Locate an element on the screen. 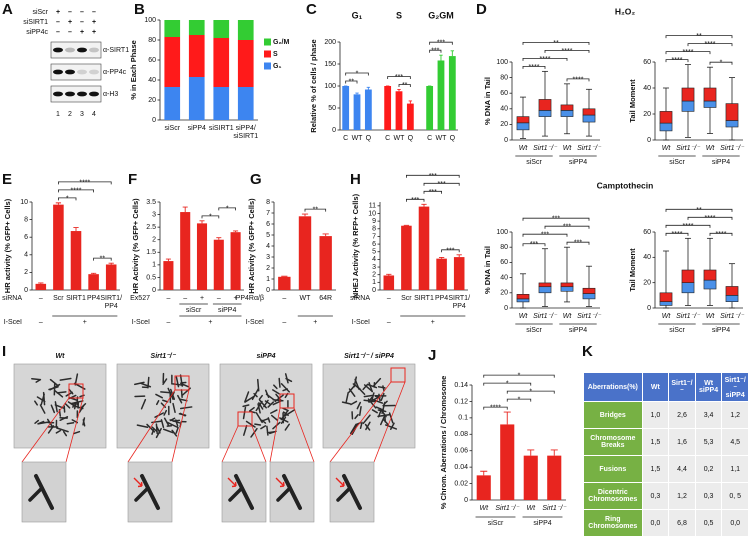 The height and width of the screenshot is (552, 751). y-tick-label: 0 is located at coordinates (506, 140).